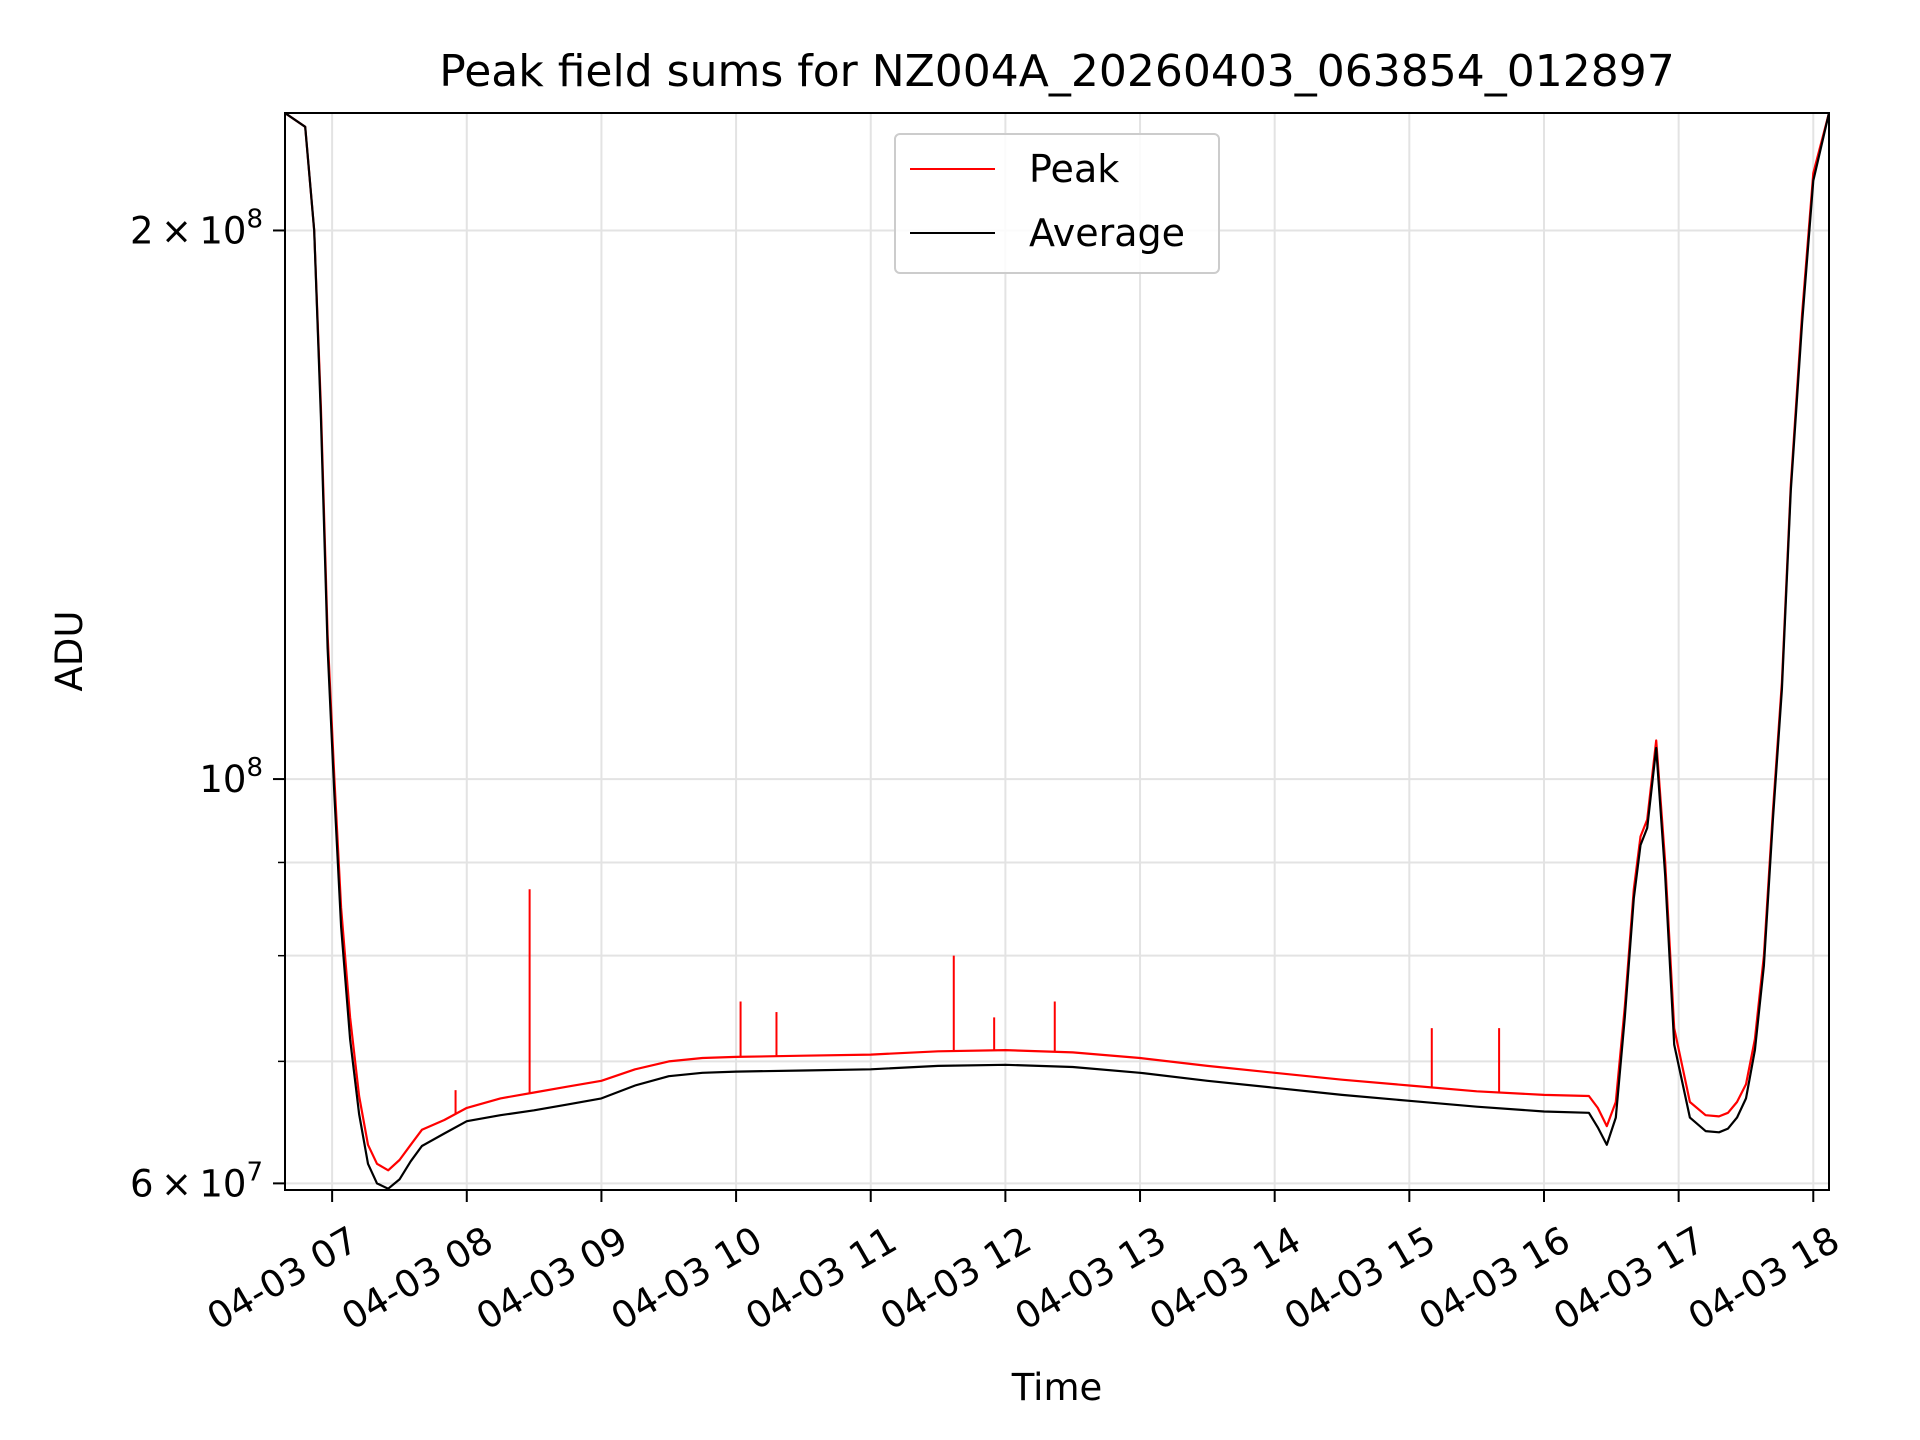 Image resolution: width=1920 pixels, height=1440 pixels. What do you see at coordinates (1074, 169) in the screenshot?
I see `legend-peak-label: Peak` at bounding box center [1074, 169].